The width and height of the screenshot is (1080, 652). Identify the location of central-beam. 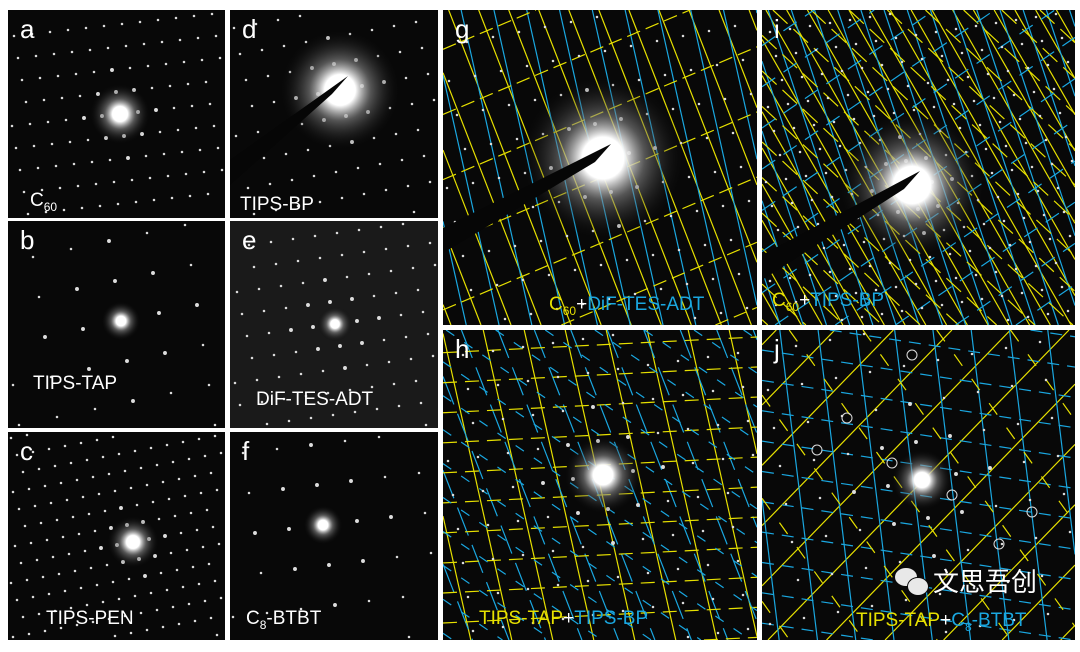
(133, 542).